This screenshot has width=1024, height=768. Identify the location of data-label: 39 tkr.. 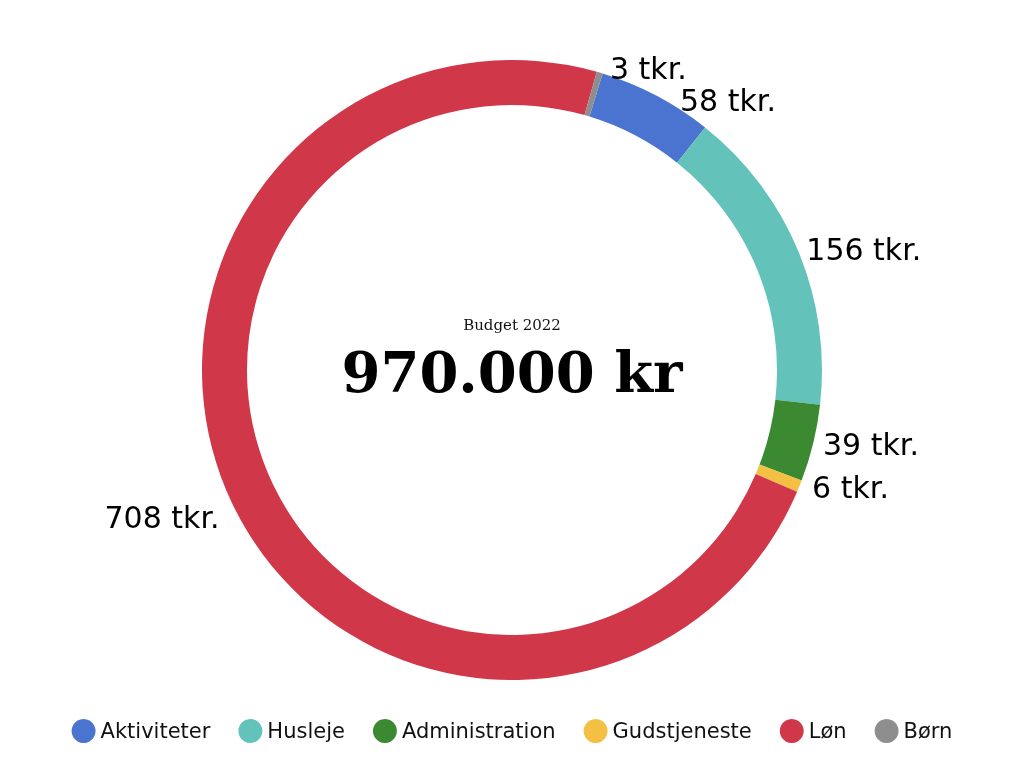
(871, 444).